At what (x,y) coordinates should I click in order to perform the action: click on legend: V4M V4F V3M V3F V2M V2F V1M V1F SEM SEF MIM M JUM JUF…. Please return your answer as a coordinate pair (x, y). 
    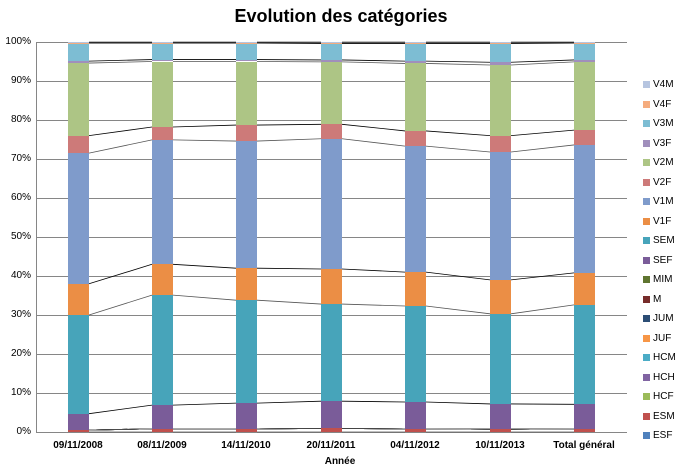
    Looking at the image, I should click on (659, 260).